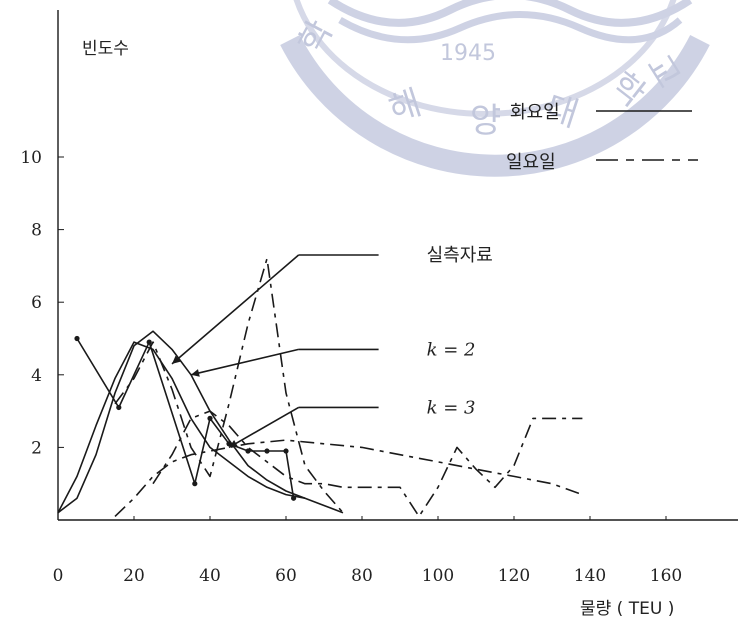  Describe the element at coordinates (286, 576) in the screenshot. I see `x-tick-label: 60` at that location.